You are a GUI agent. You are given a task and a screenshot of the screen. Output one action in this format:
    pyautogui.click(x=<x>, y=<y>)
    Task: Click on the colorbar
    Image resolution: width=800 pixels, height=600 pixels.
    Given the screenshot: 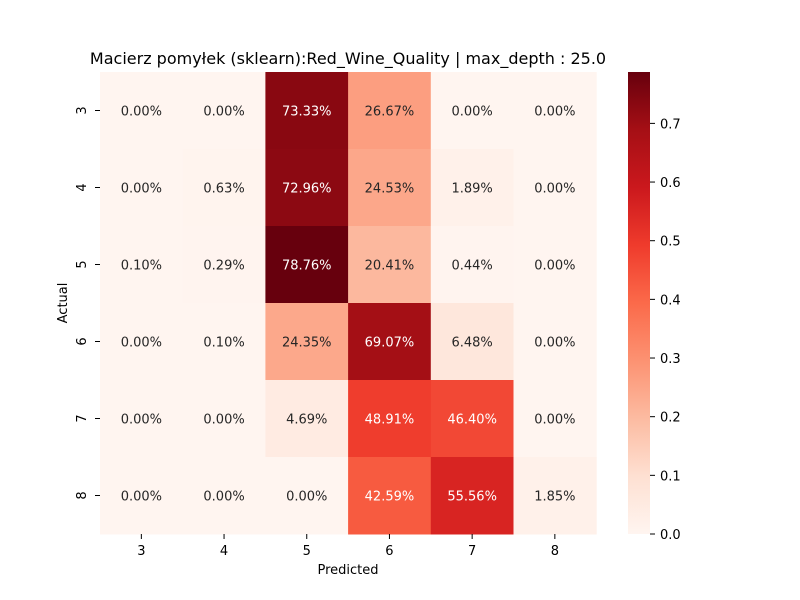 What is the action you would take?
    pyautogui.click(x=639, y=303)
    